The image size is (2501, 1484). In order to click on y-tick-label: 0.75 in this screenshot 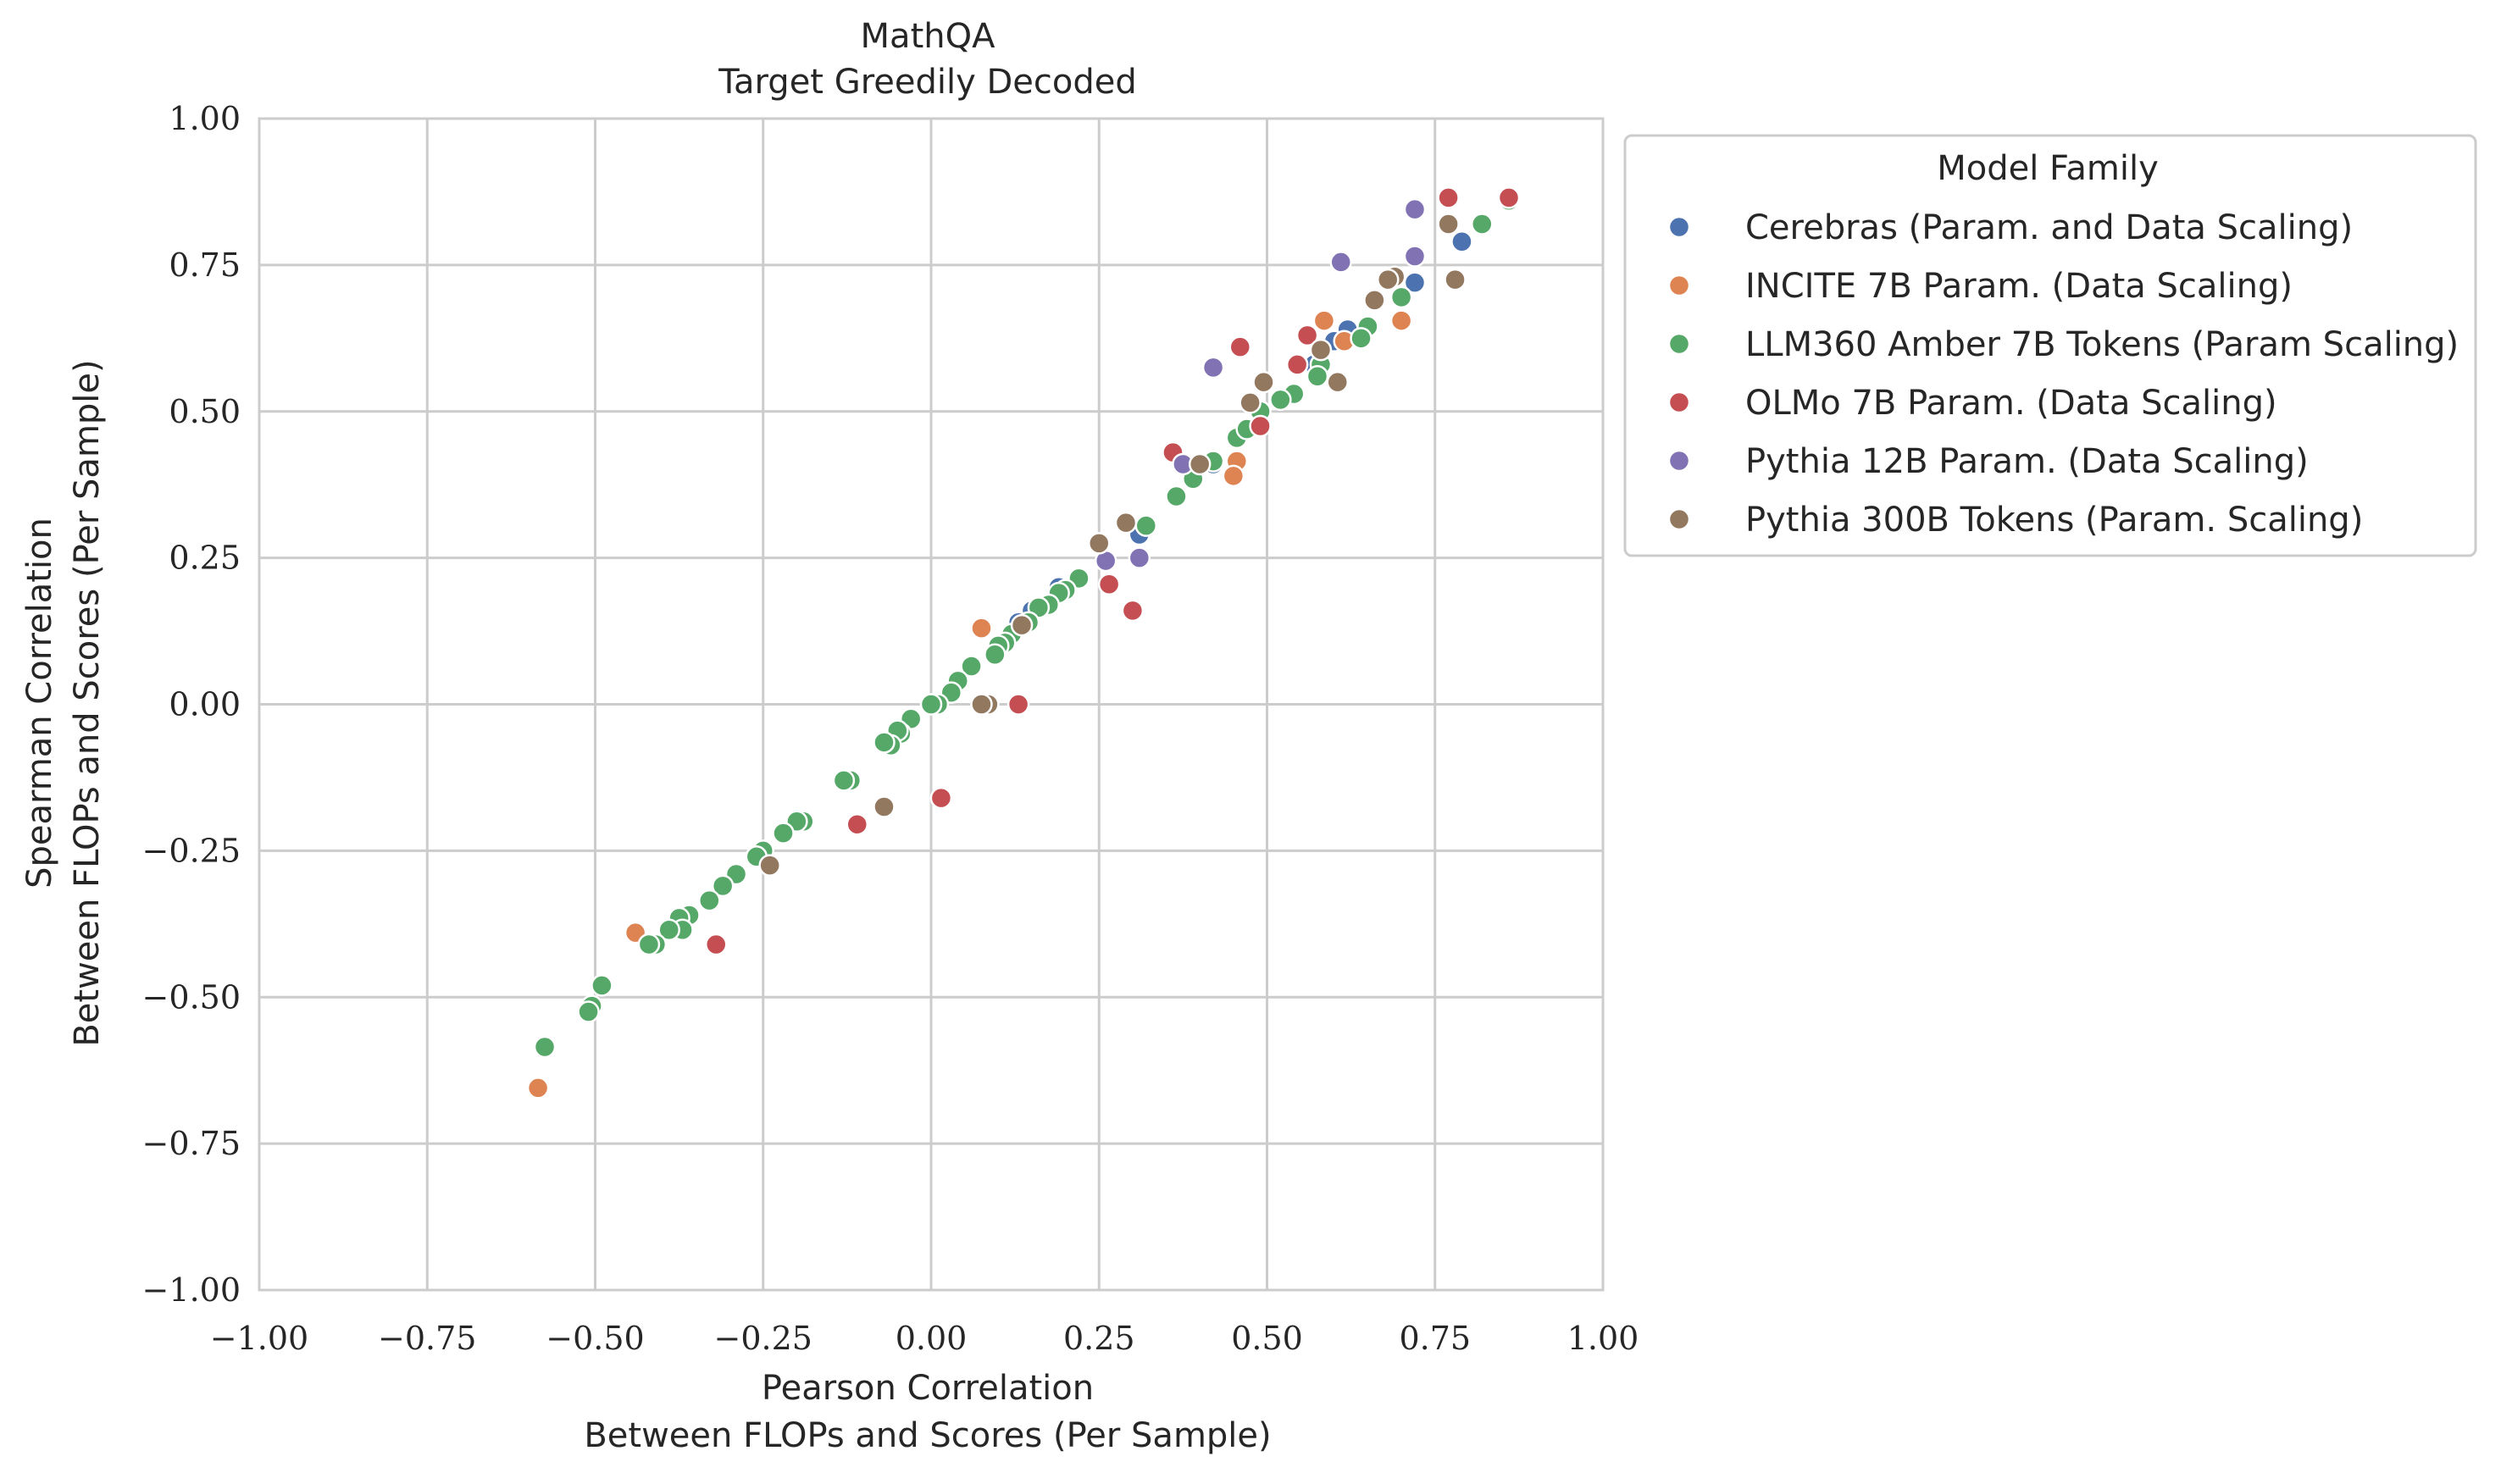, I will do `click(205, 265)`.